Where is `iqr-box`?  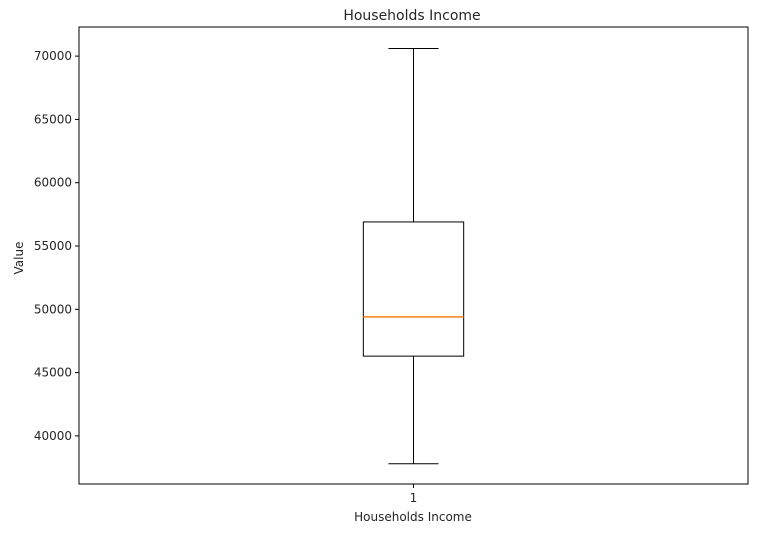
iqr-box is located at coordinates (413, 289).